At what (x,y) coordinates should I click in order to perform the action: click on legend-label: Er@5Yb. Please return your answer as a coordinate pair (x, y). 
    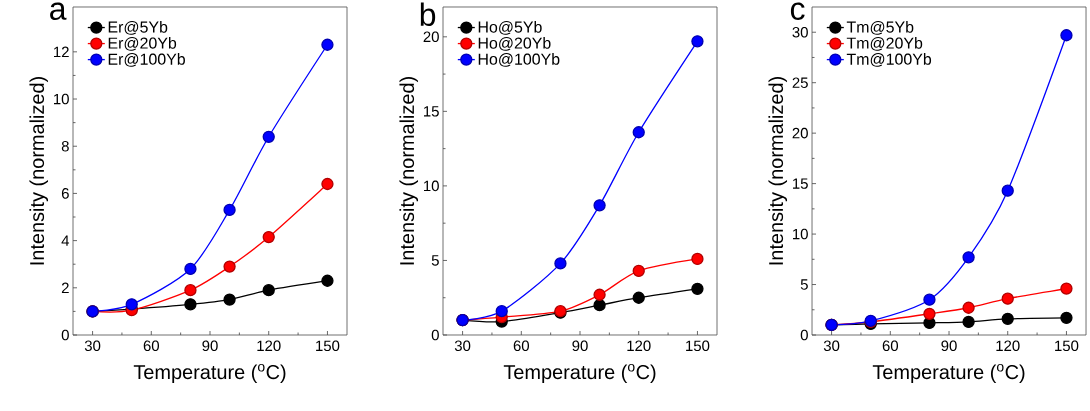
    Looking at the image, I should click on (138, 28).